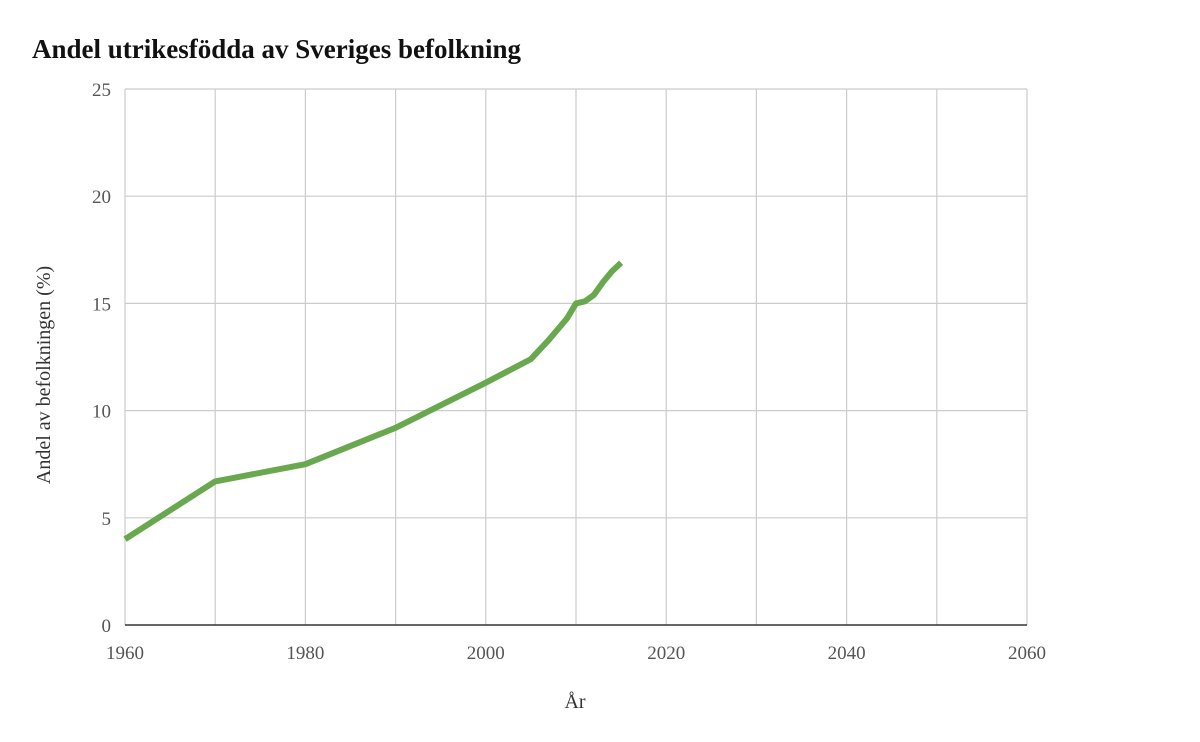  What do you see at coordinates (101, 90) in the screenshot?
I see `y-tick-label: 25` at bounding box center [101, 90].